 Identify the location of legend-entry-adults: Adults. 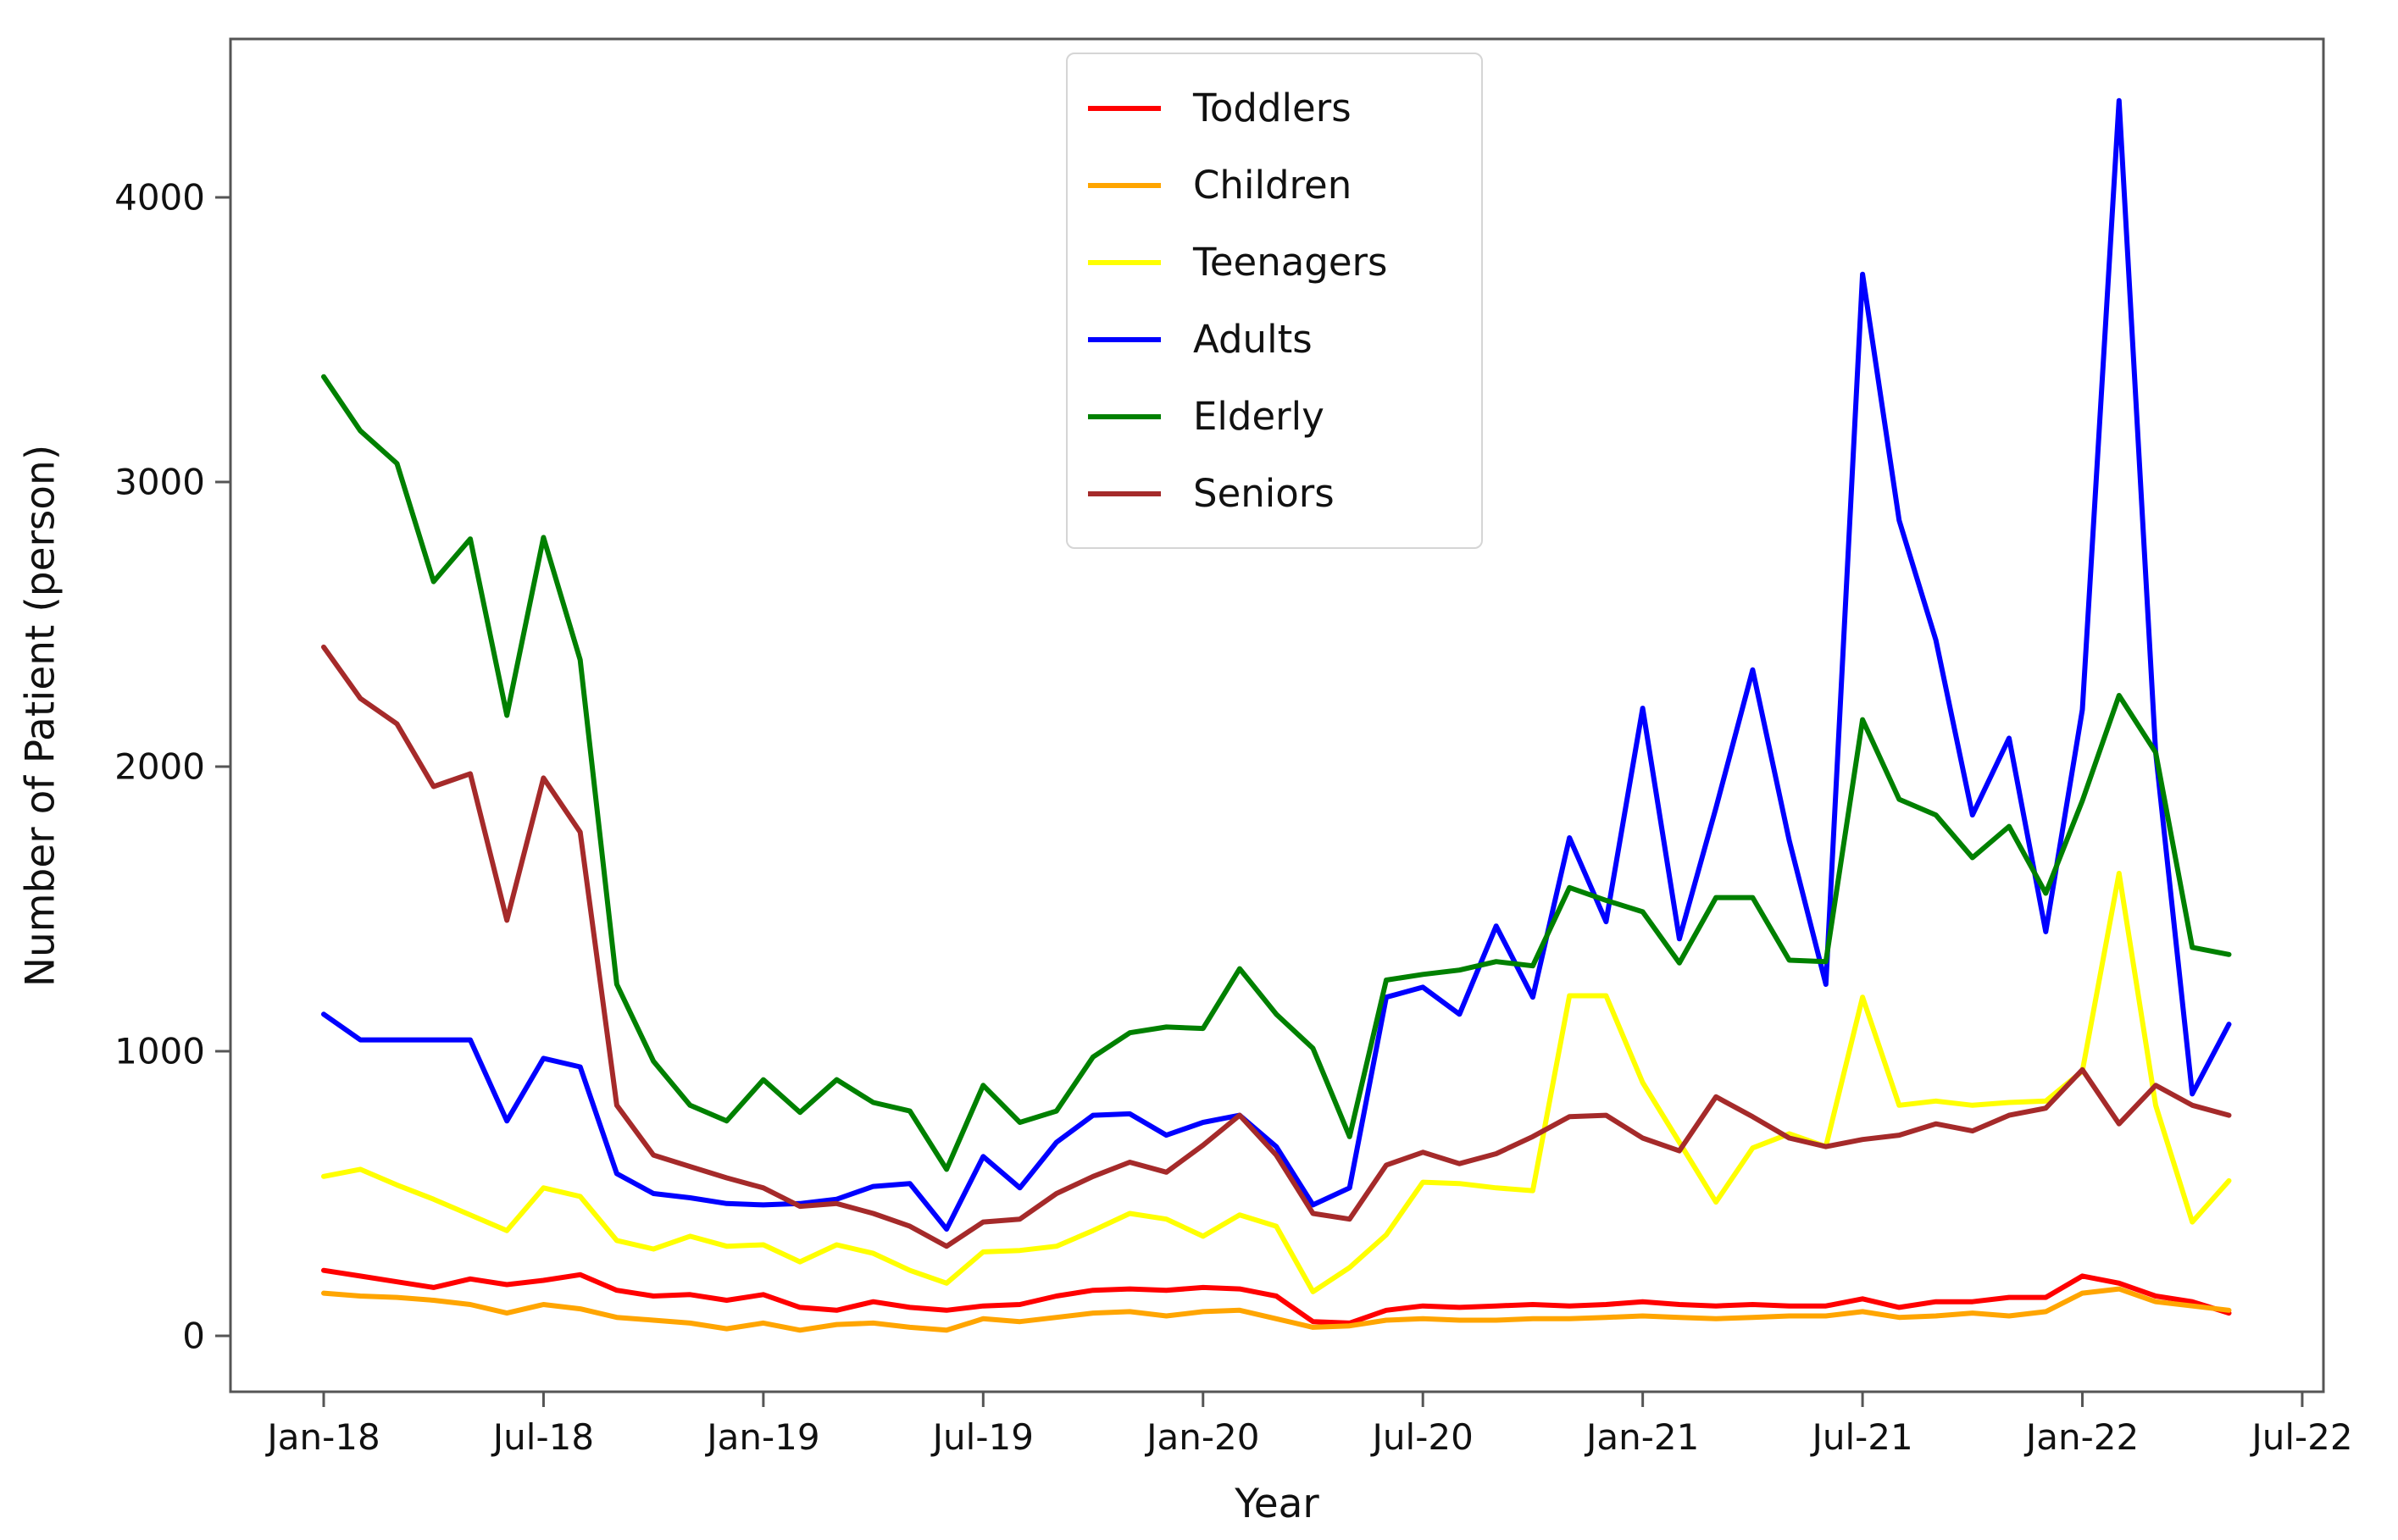
(1272, 339).